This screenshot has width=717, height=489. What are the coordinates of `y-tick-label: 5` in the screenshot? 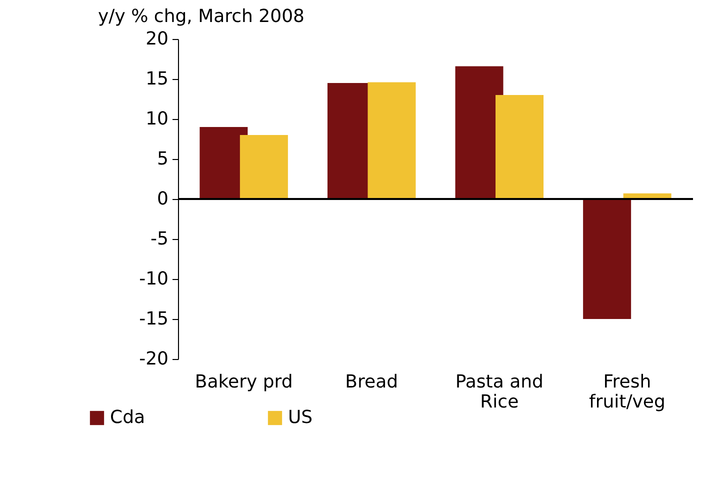 It's located at (162, 159).